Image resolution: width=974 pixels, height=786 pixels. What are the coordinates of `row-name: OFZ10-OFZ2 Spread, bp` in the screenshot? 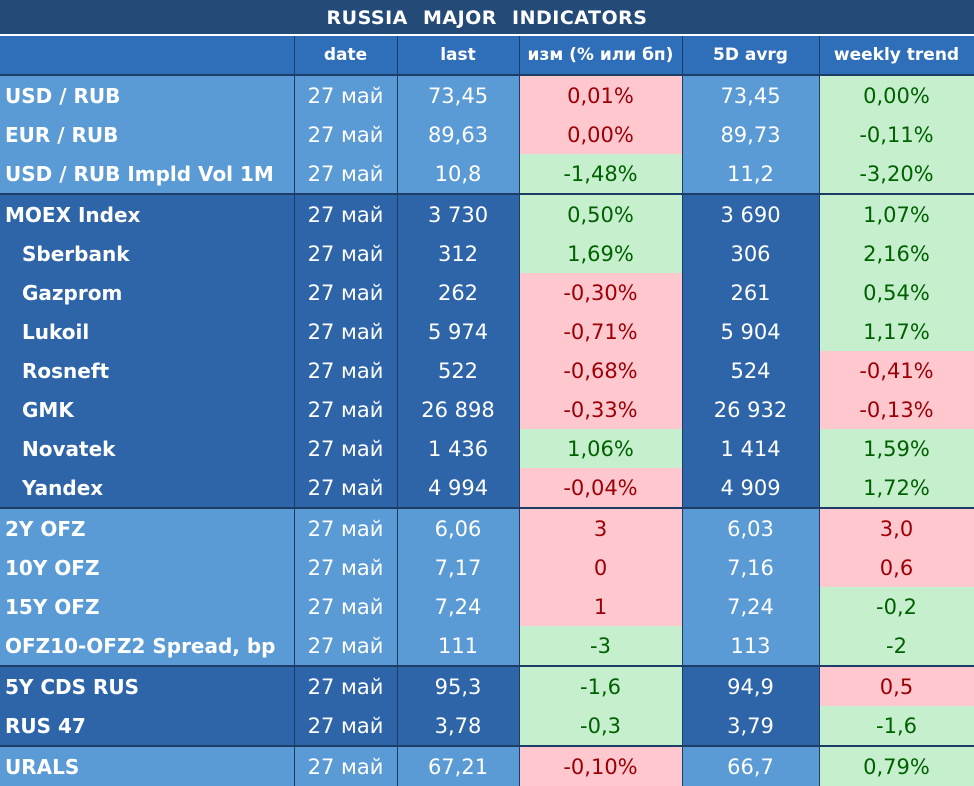 It's located at (147, 646).